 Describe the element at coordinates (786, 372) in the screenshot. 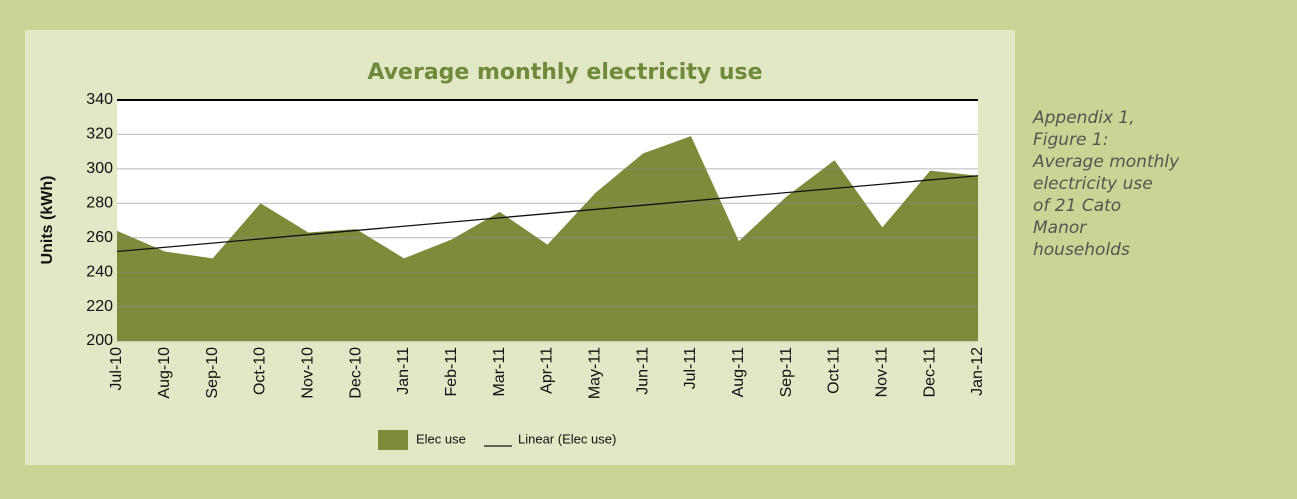

I see `x-tick-label: Sep-11` at that location.